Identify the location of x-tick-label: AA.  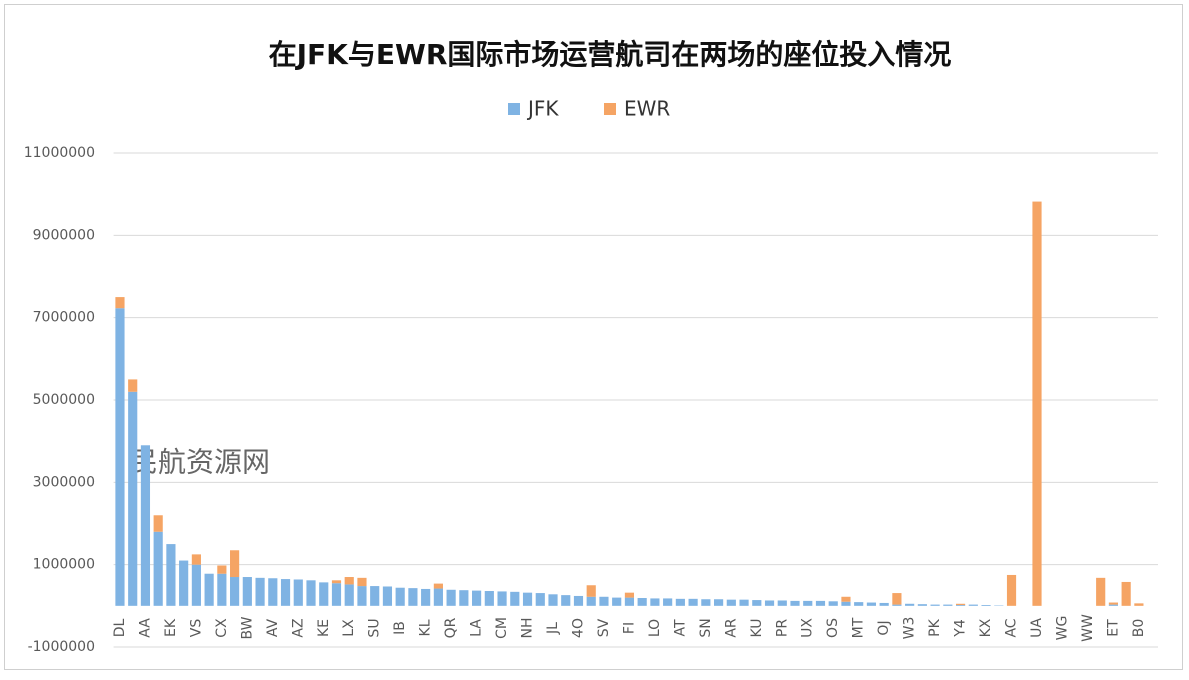
(145, 628).